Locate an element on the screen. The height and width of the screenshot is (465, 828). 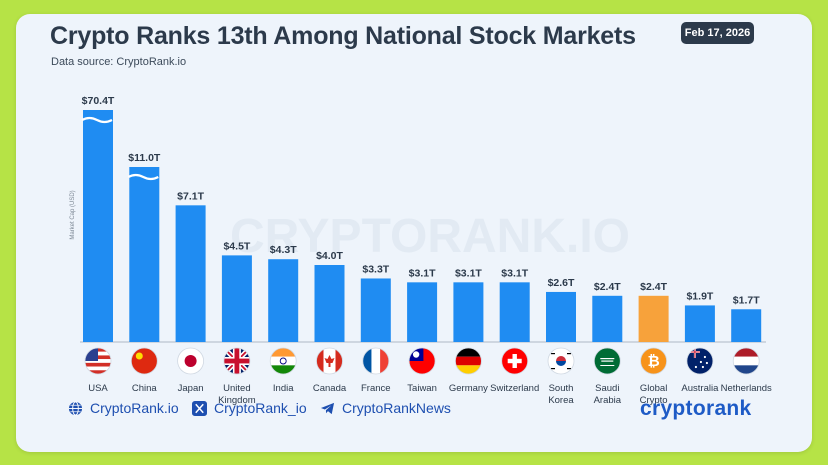
footer-x-handle: CryptoRank_io is located at coordinates (249, 408).